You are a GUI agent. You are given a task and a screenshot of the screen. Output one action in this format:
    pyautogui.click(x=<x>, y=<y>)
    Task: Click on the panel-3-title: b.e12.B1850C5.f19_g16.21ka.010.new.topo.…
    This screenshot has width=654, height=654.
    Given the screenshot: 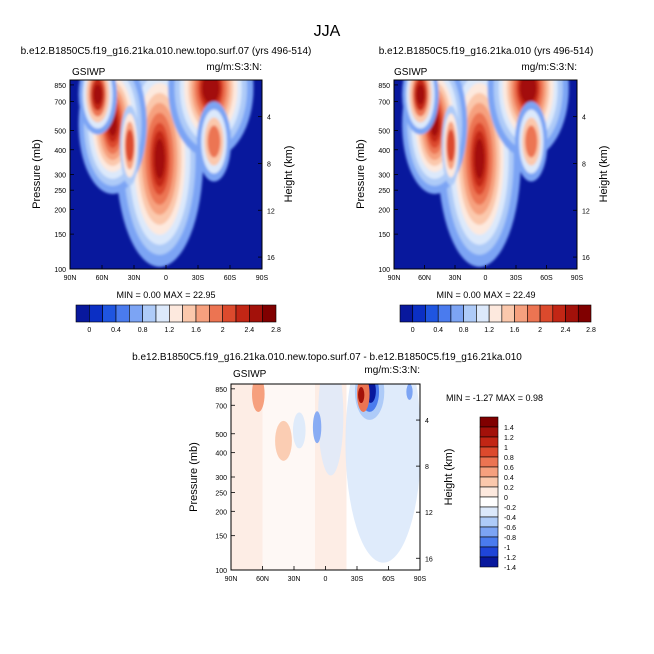 What is the action you would take?
    pyautogui.click(x=327, y=357)
    